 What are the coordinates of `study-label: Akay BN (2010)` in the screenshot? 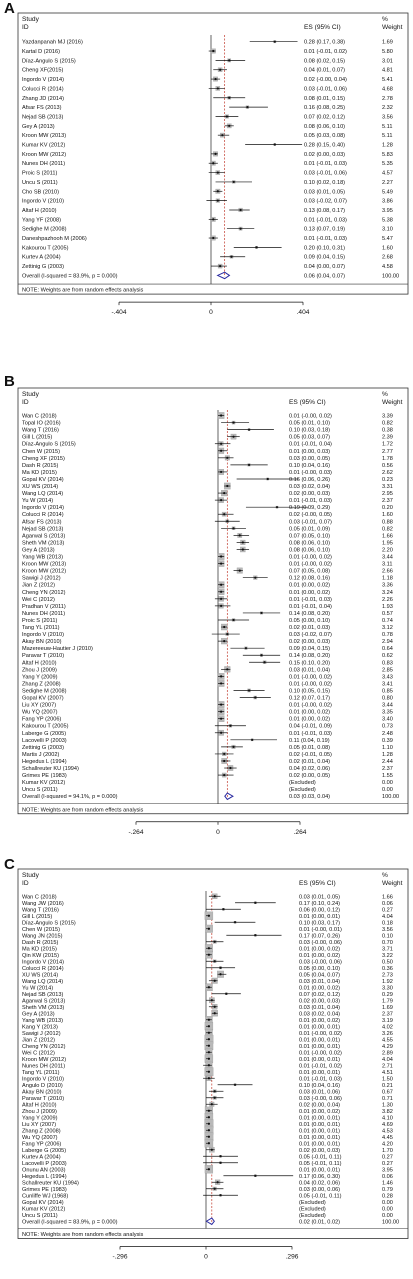 It's located at (42, 1092).